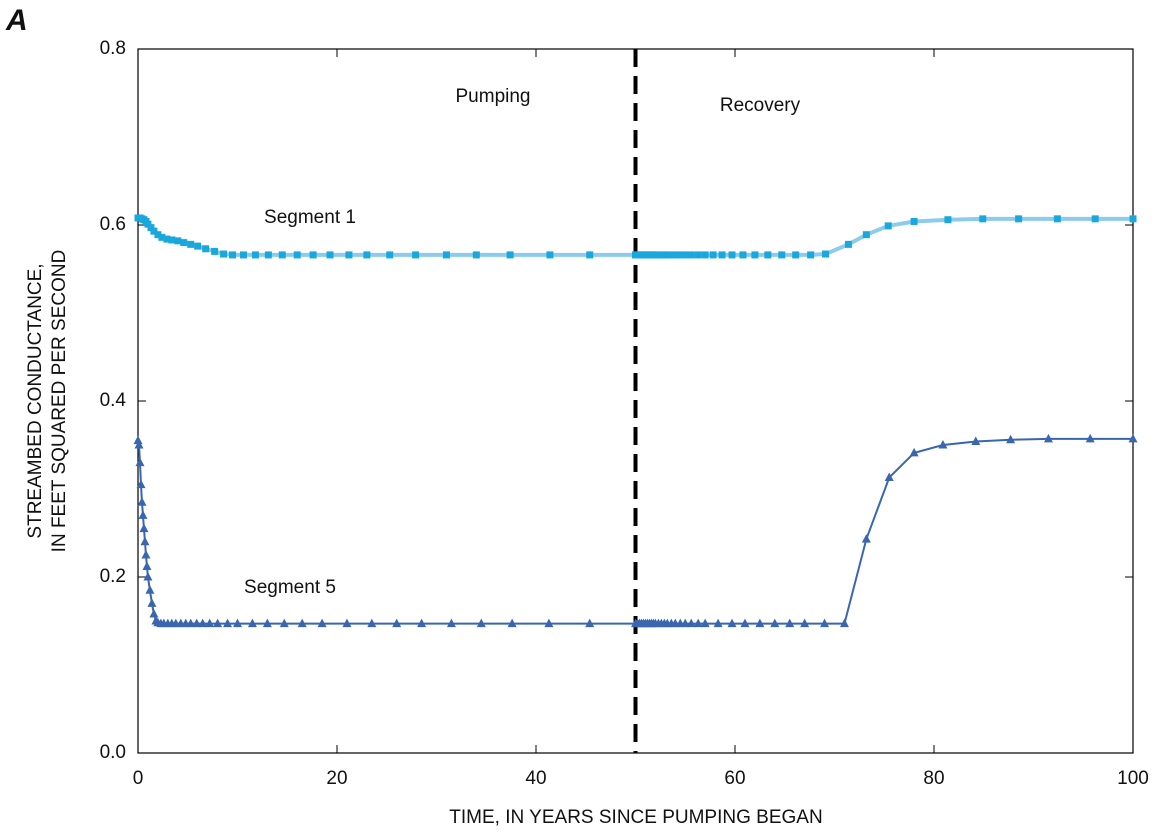 Image resolution: width=1162 pixels, height=835 pixels. Describe the element at coordinates (933, 778) in the screenshot. I see `x-tick-label: 80` at that location.